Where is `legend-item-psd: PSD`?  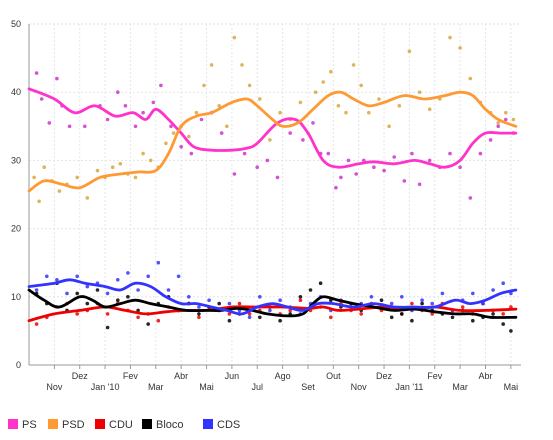
legend-item-psd: PSD is located at coordinates (66, 425).